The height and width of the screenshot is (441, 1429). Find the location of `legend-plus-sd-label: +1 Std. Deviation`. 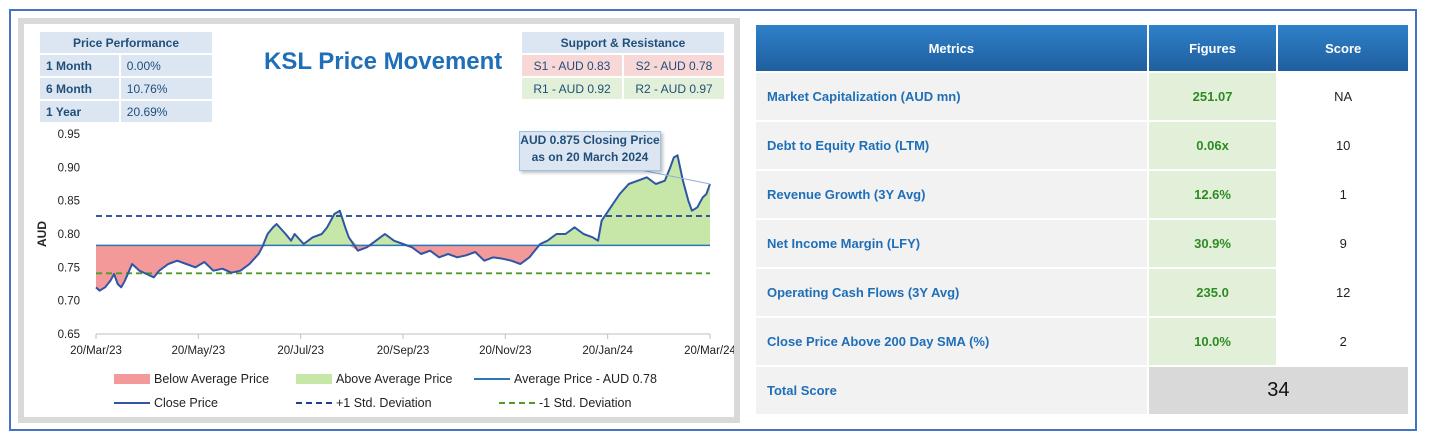

legend-plus-sd-label: +1 Std. Deviation is located at coordinates (384, 403).